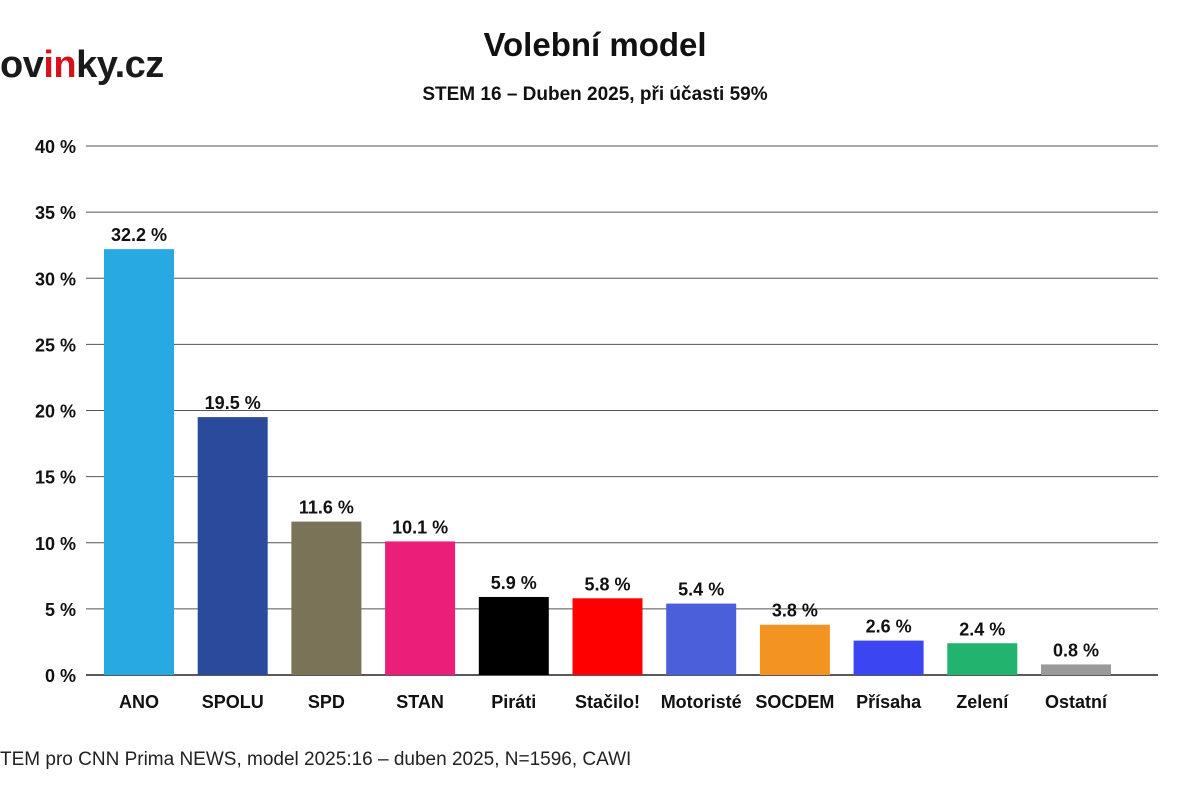 The height and width of the screenshot is (800, 1200). I want to click on y-tick-label: 30 %, so click(55, 279).